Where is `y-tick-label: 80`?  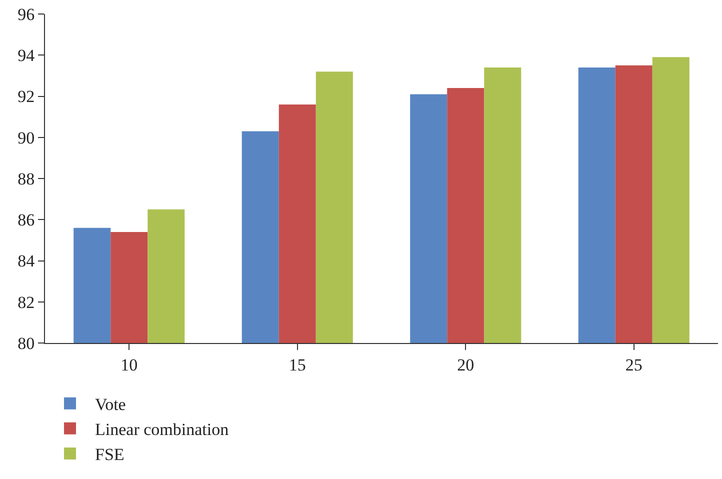
y-tick-label: 80 is located at coordinates (26, 343).